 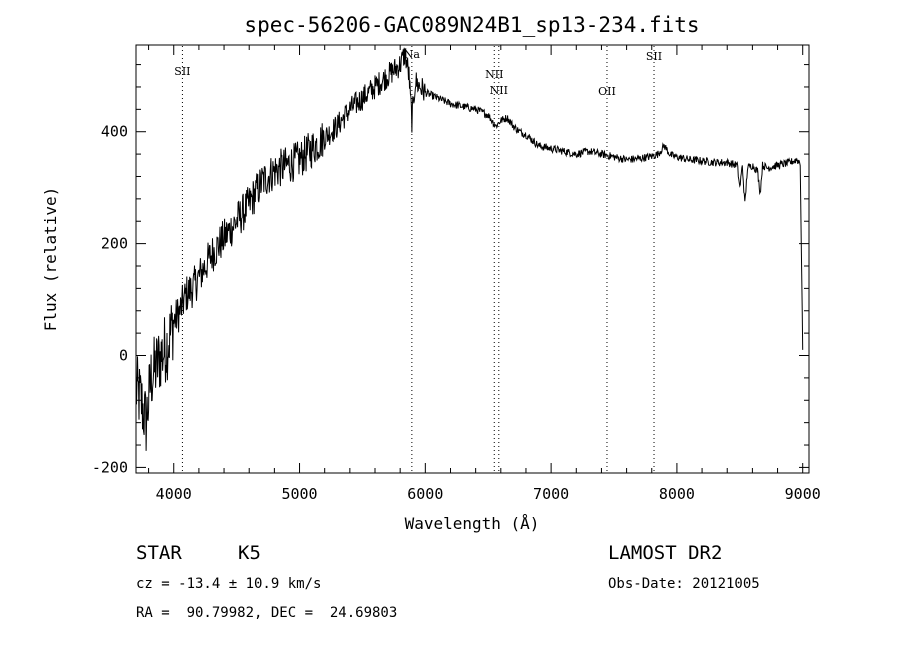 I want to click on line-marker-label: OII, so click(x=607, y=91).